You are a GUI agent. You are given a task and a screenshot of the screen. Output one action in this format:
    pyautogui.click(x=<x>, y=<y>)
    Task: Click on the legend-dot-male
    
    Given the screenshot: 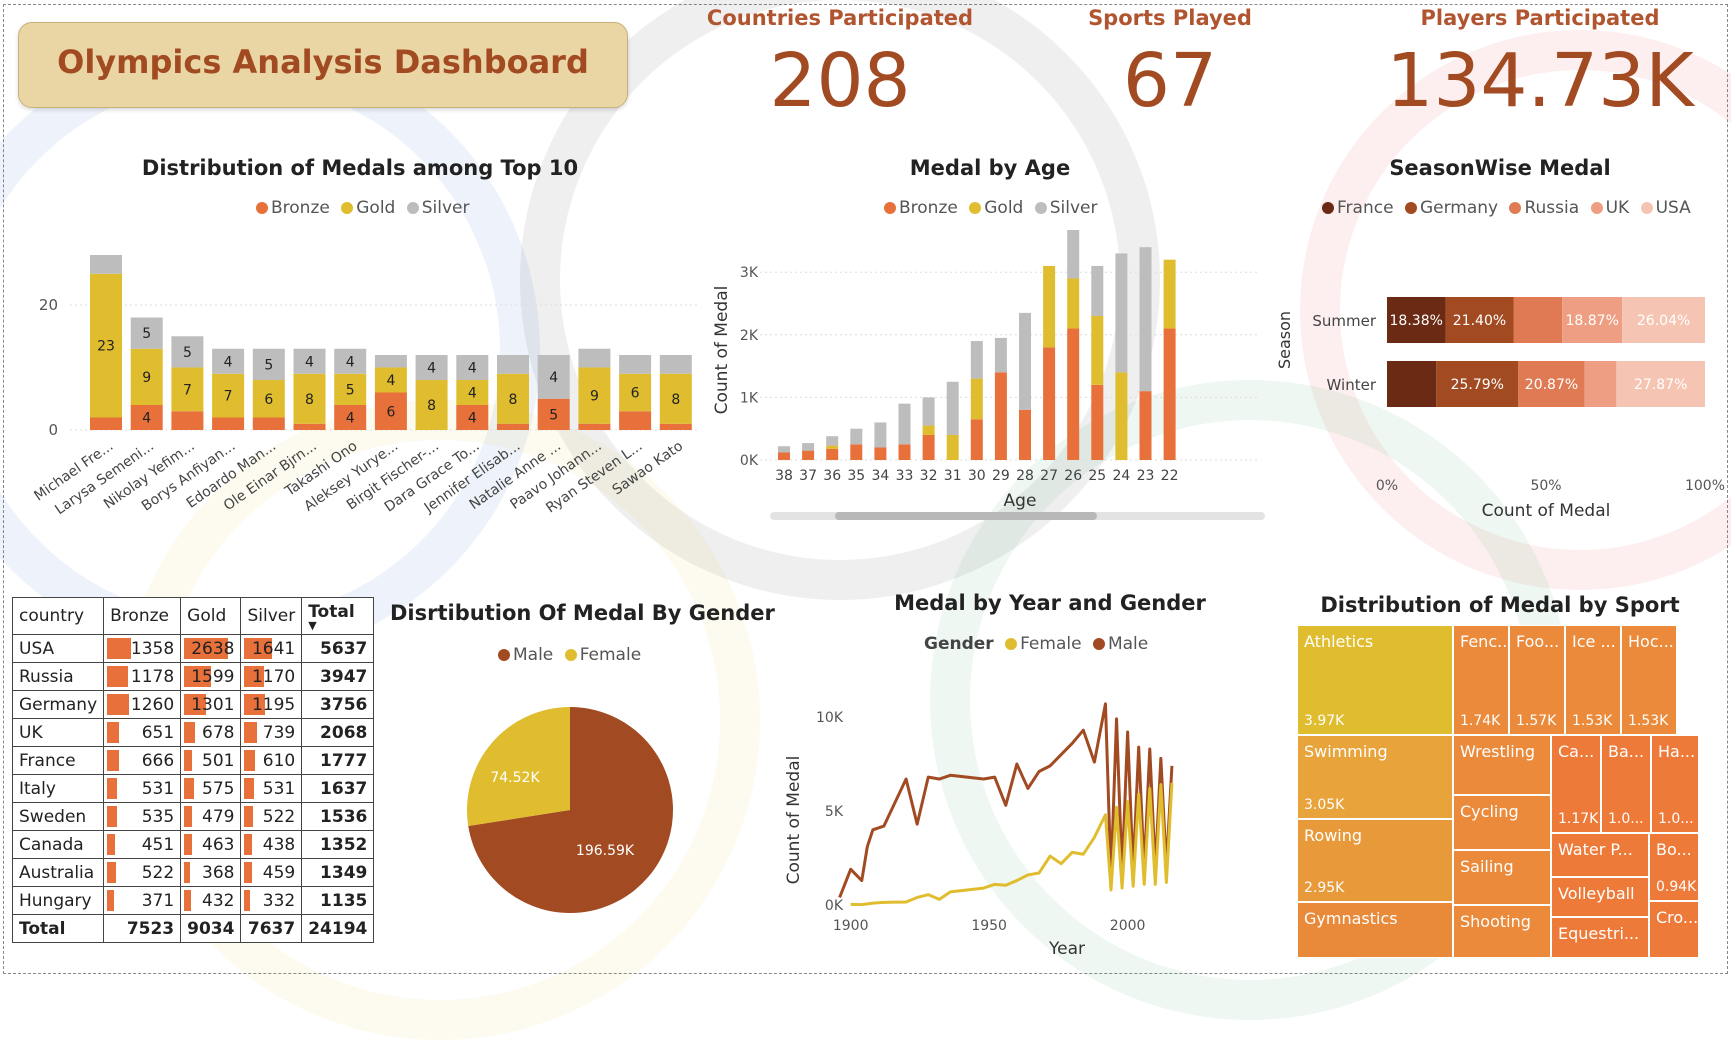 What is the action you would take?
    pyautogui.click(x=504, y=655)
    